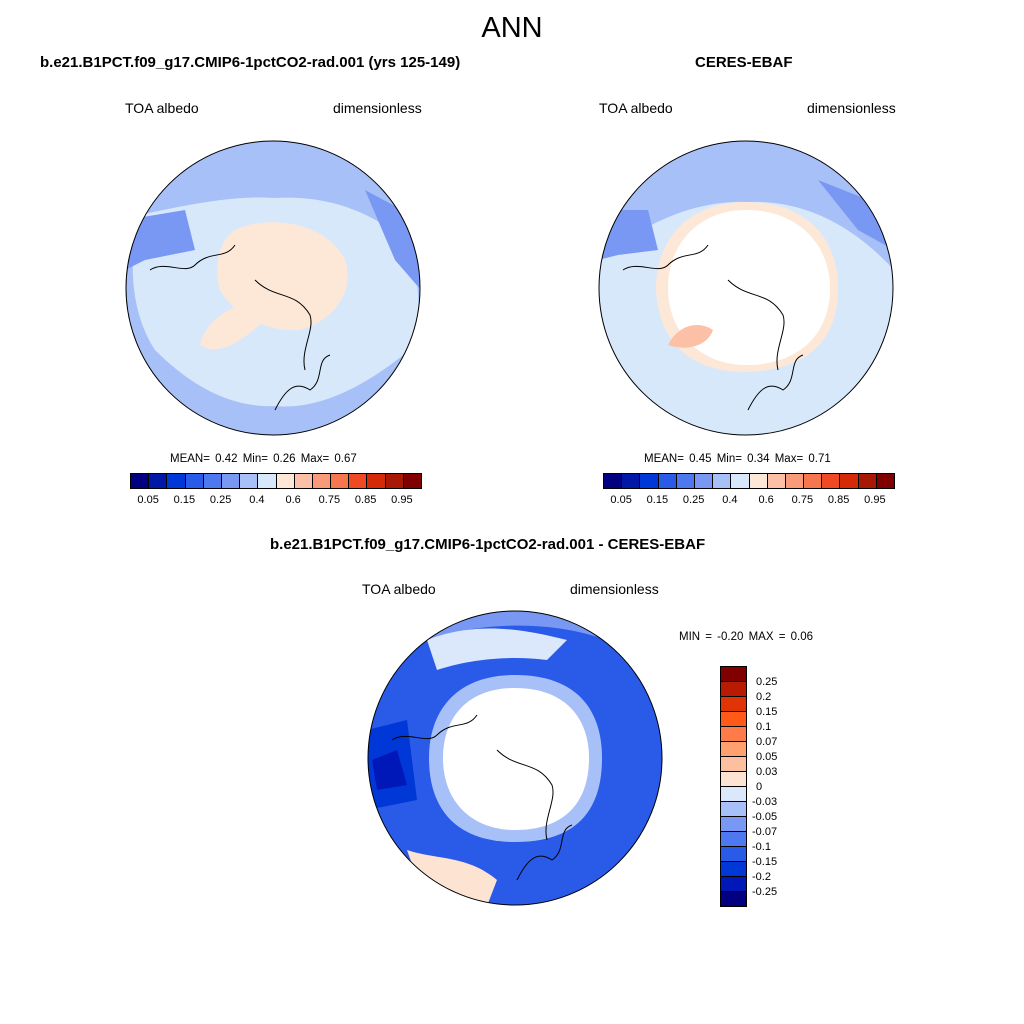  I want to click on diff-polar-map, so click(515, 758).